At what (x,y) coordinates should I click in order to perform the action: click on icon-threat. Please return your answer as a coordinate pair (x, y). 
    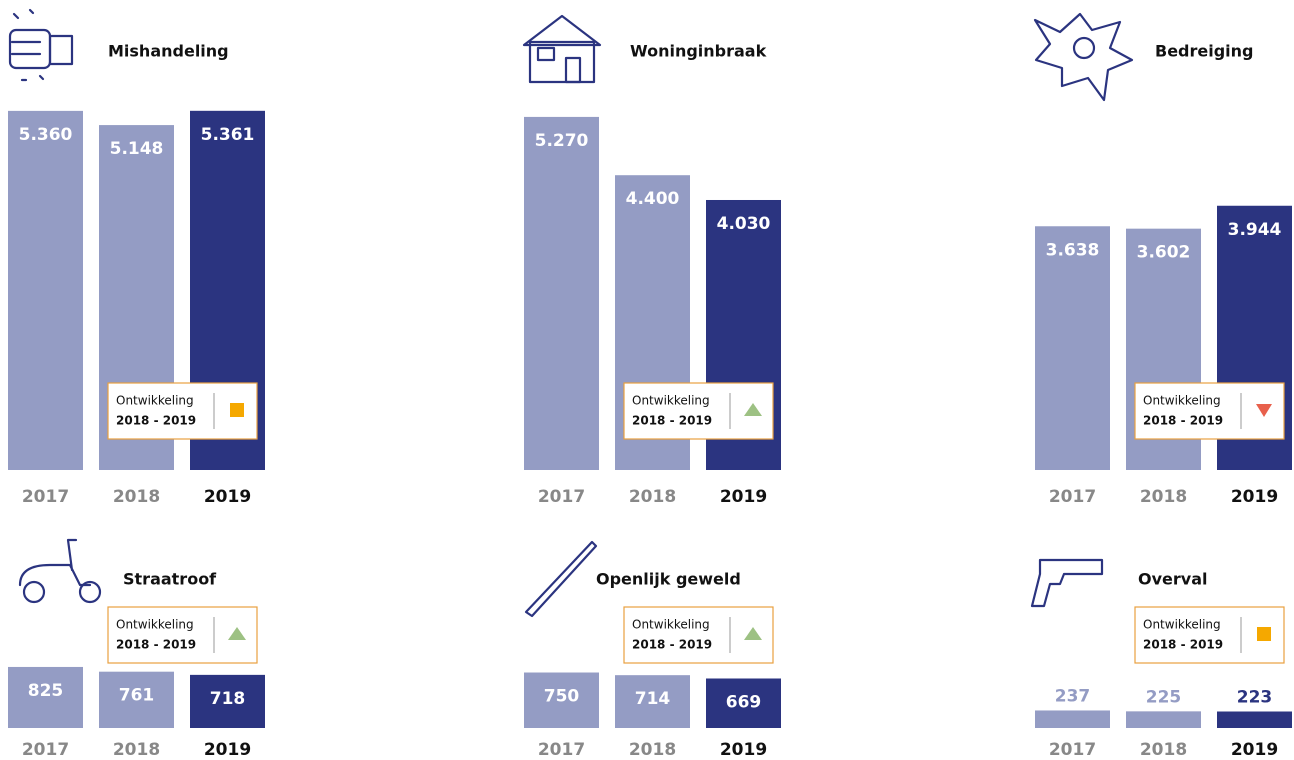
    Looking at the image, I should click on (1083, 57).